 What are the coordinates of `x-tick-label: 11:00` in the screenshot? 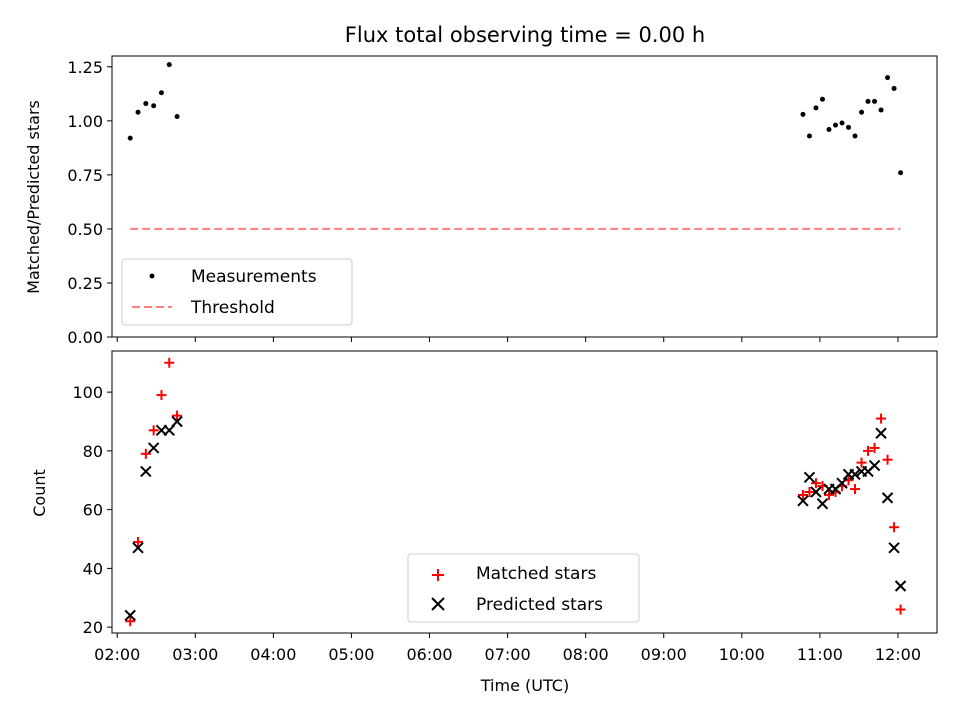 It's located at (820, 654).